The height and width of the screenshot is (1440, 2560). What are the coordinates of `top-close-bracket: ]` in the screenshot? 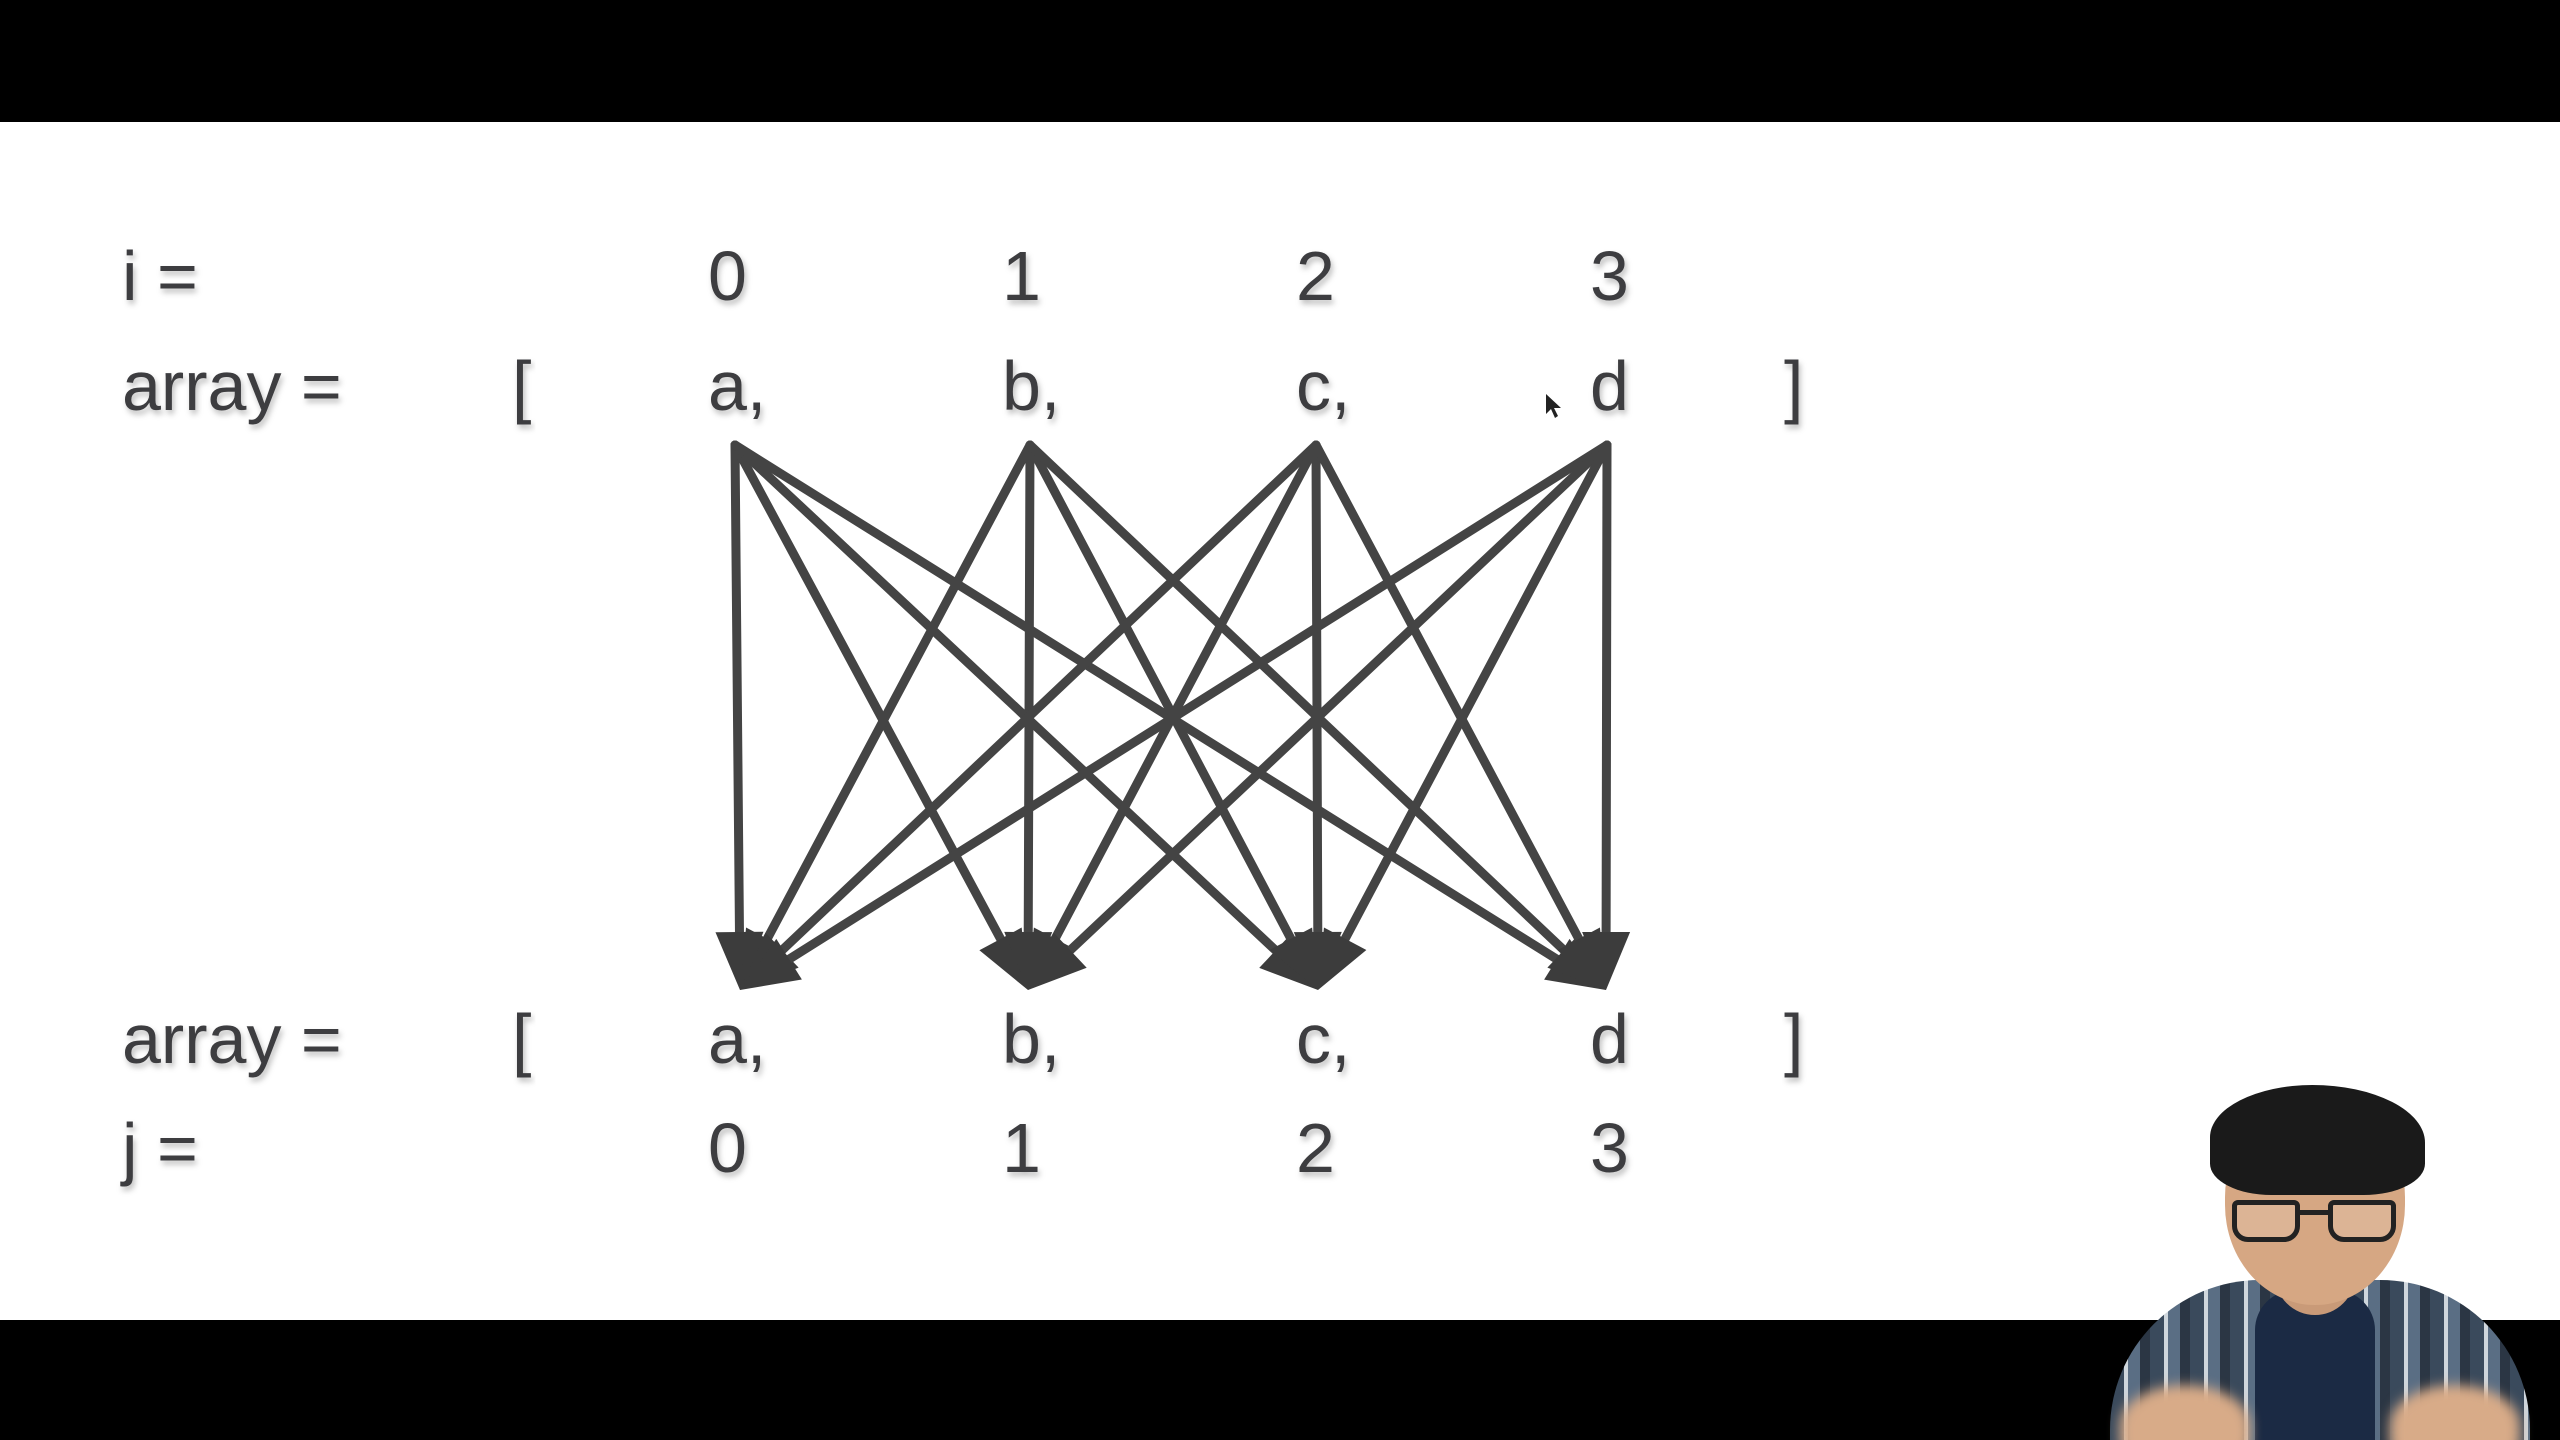 It's located at (1793, 386).